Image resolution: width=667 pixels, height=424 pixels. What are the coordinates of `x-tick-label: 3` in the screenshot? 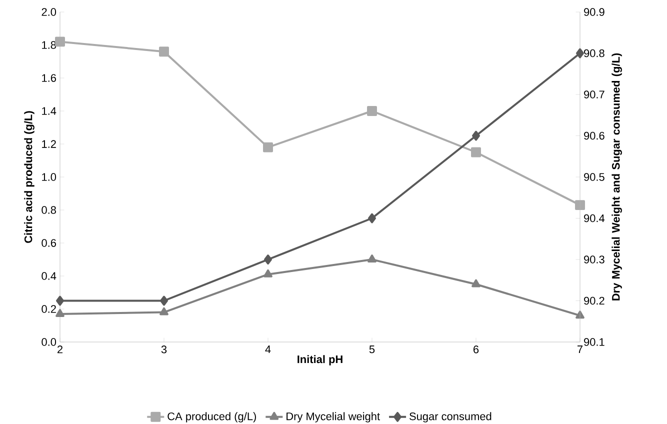 It's located at (164, 350).